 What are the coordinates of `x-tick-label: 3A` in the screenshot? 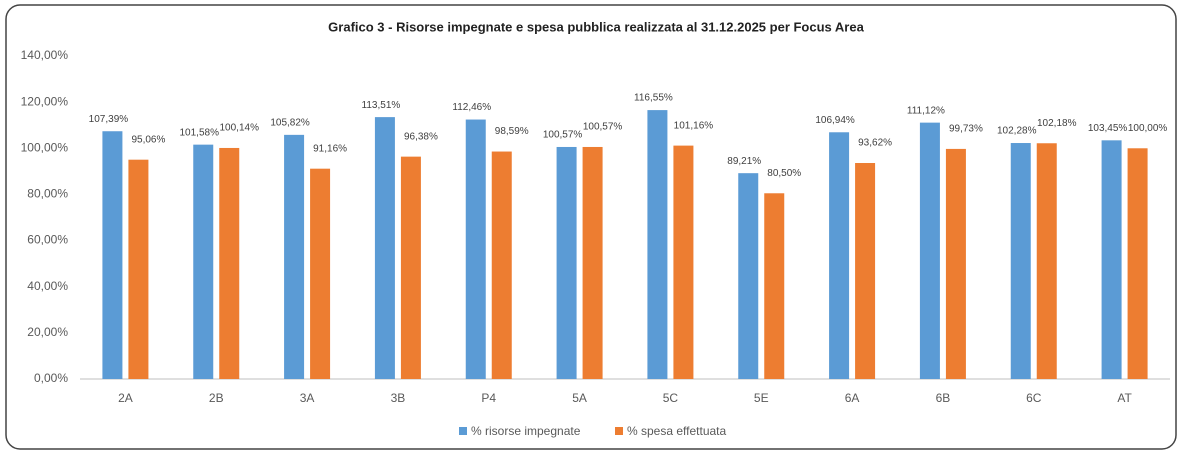 It's located at (307, 398).